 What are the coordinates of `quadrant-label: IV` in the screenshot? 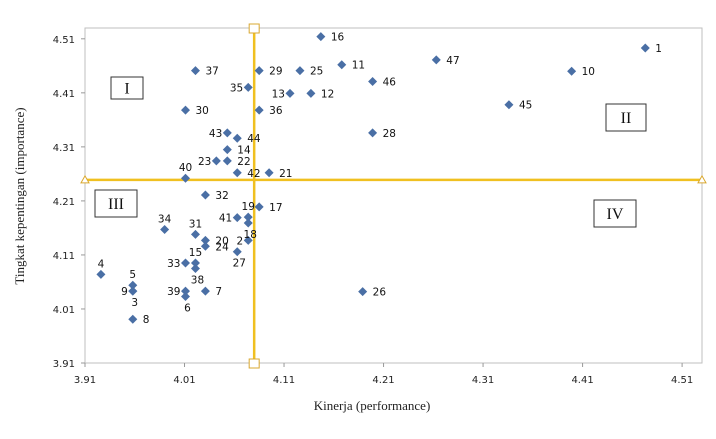 It's located at (615, 214).